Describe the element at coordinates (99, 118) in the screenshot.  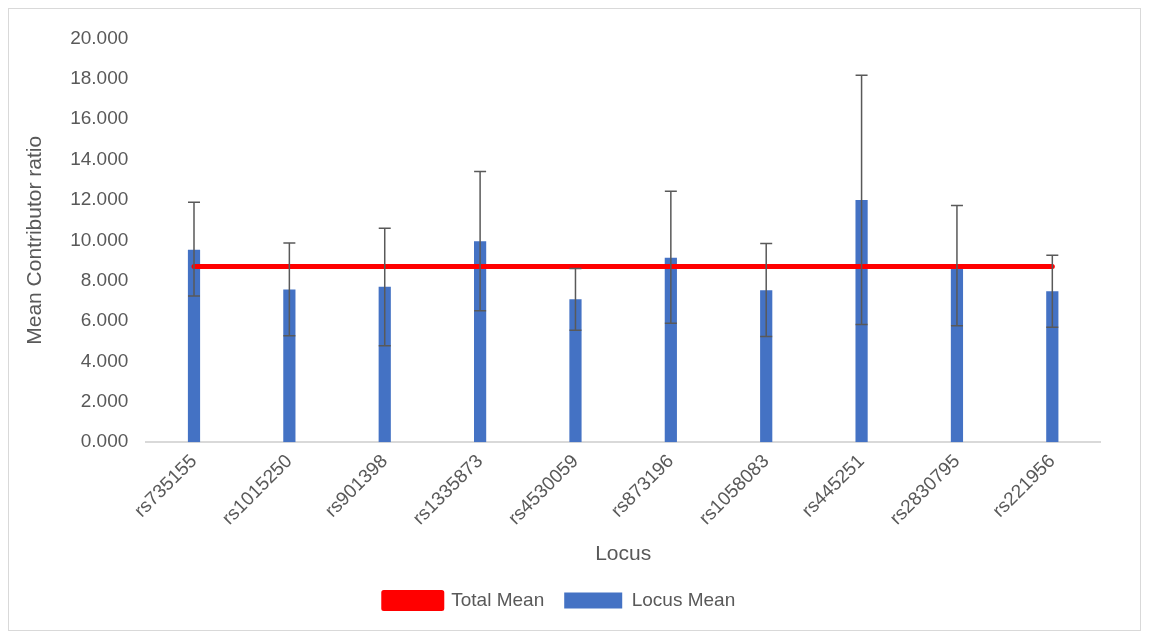
I see `y-tick-label: 16.000` at that location.